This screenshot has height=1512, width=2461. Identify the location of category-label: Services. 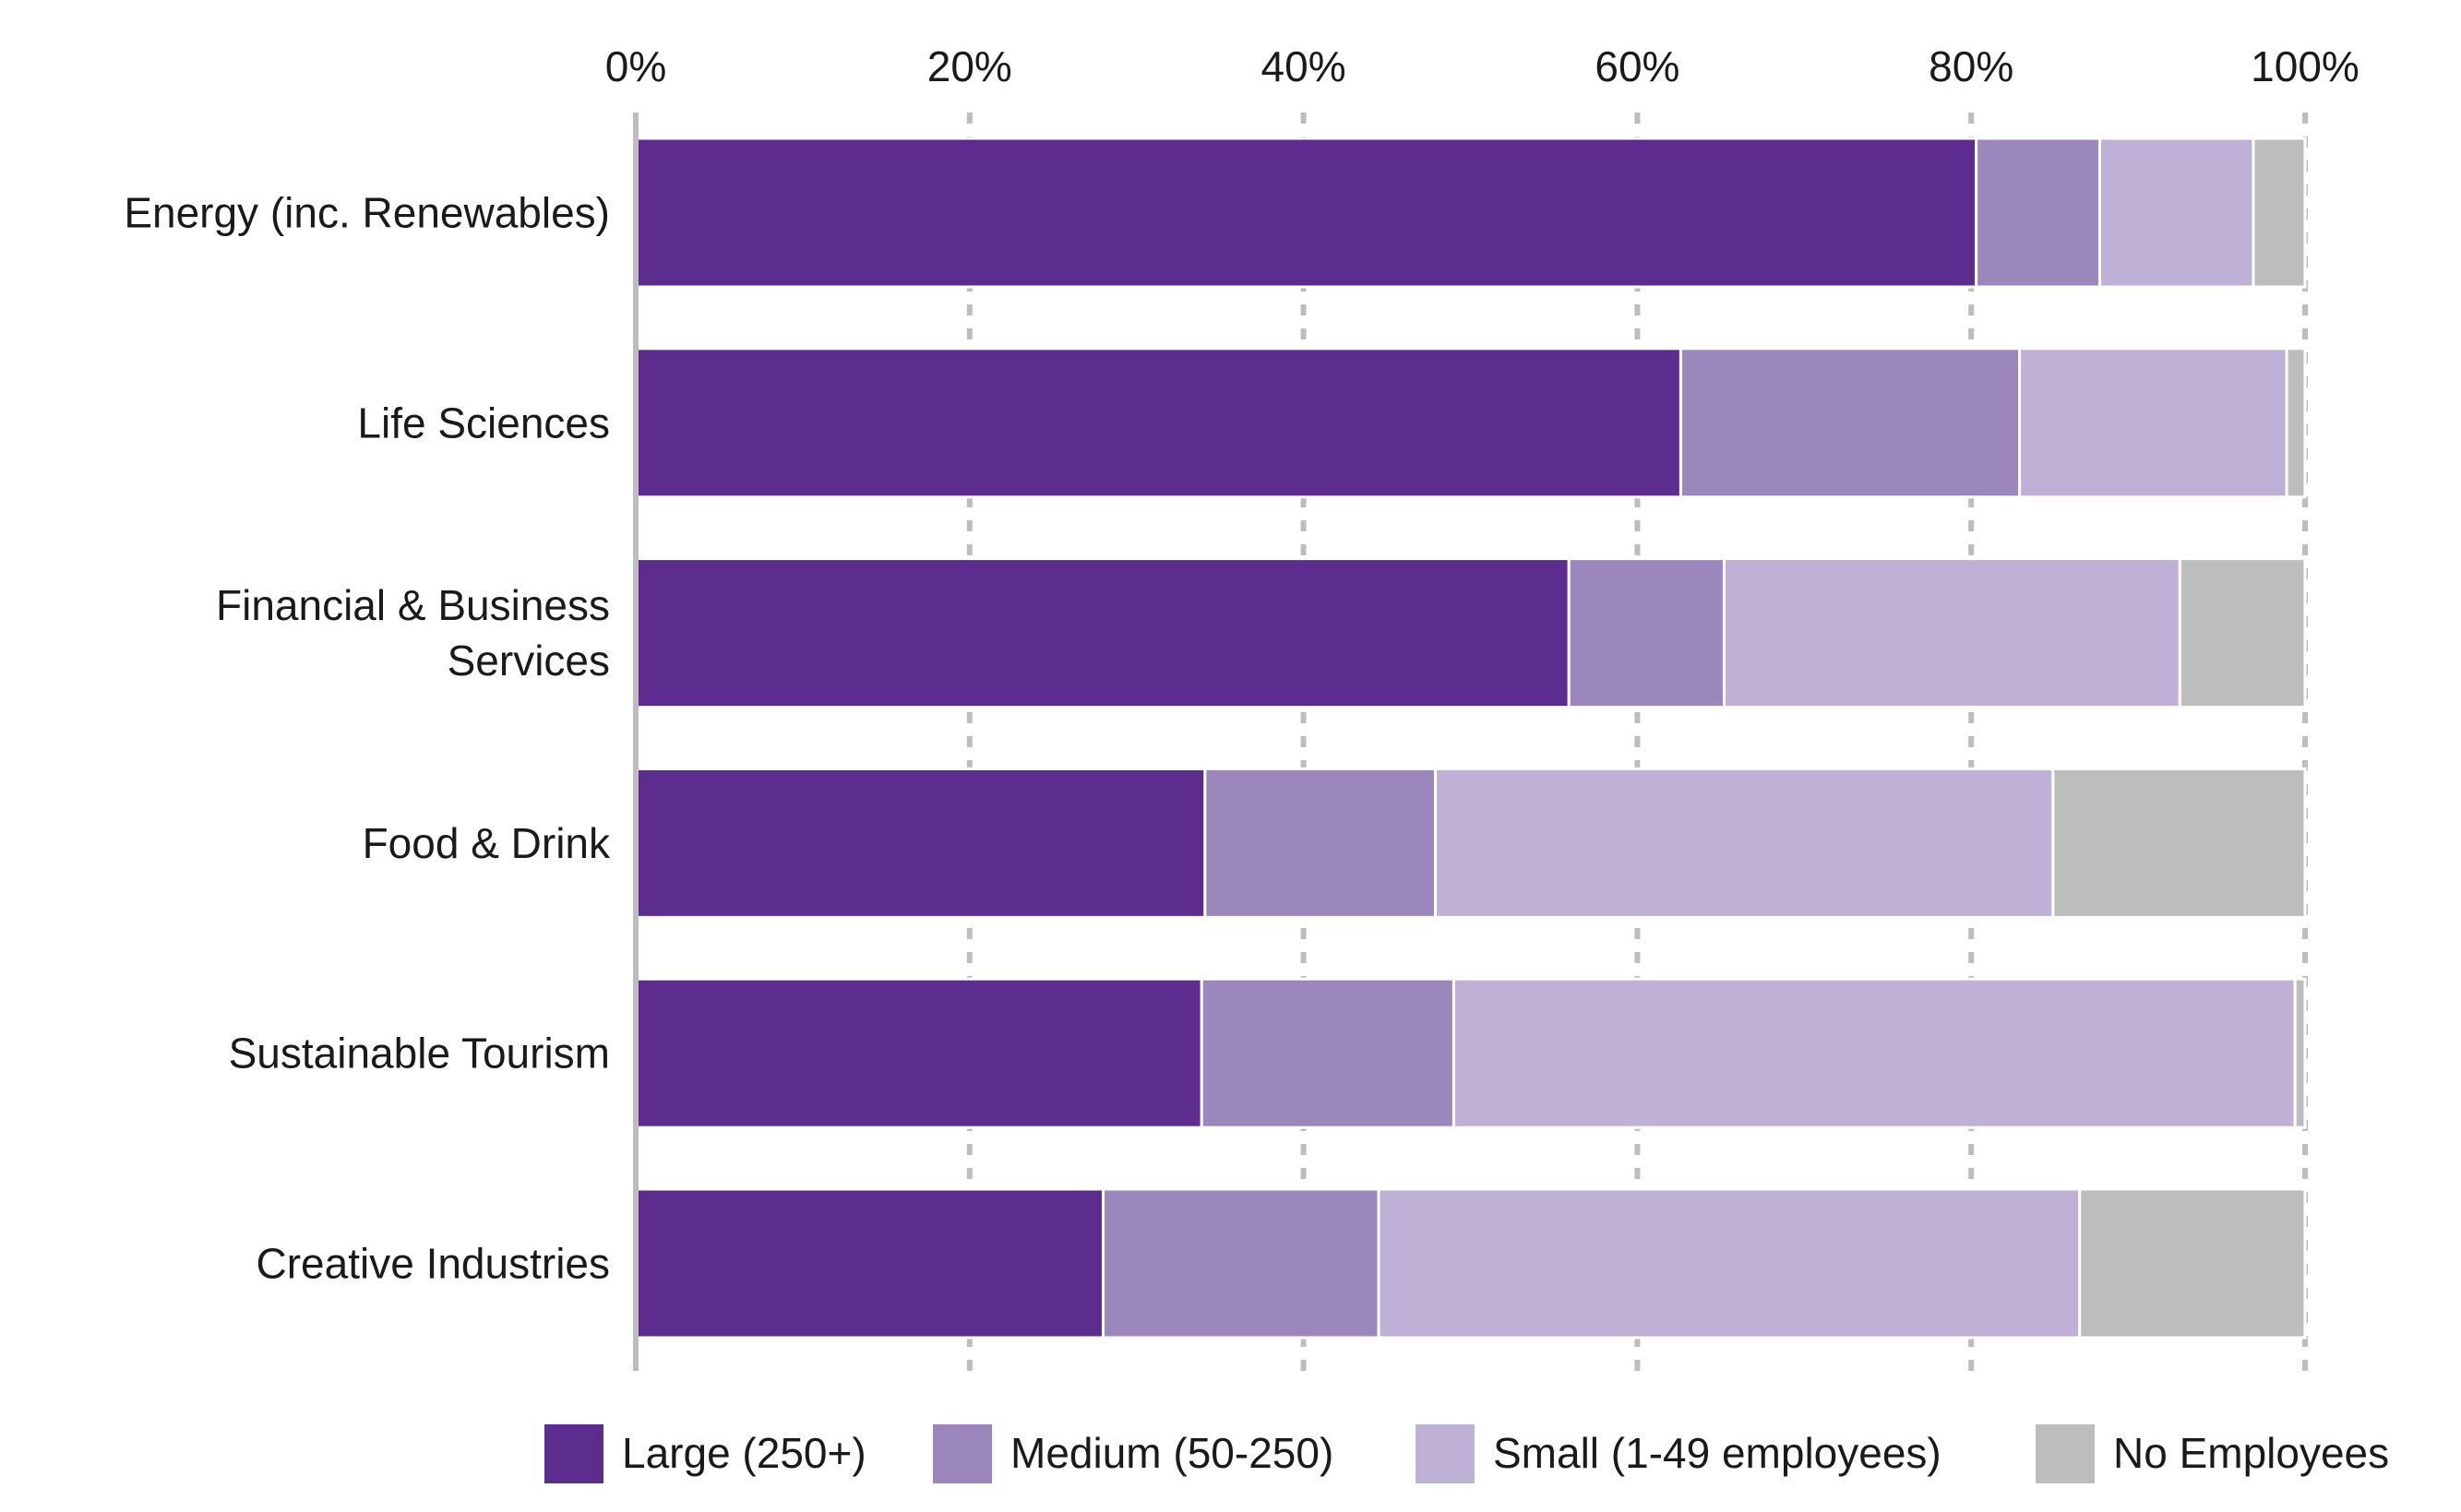
(529, 661).